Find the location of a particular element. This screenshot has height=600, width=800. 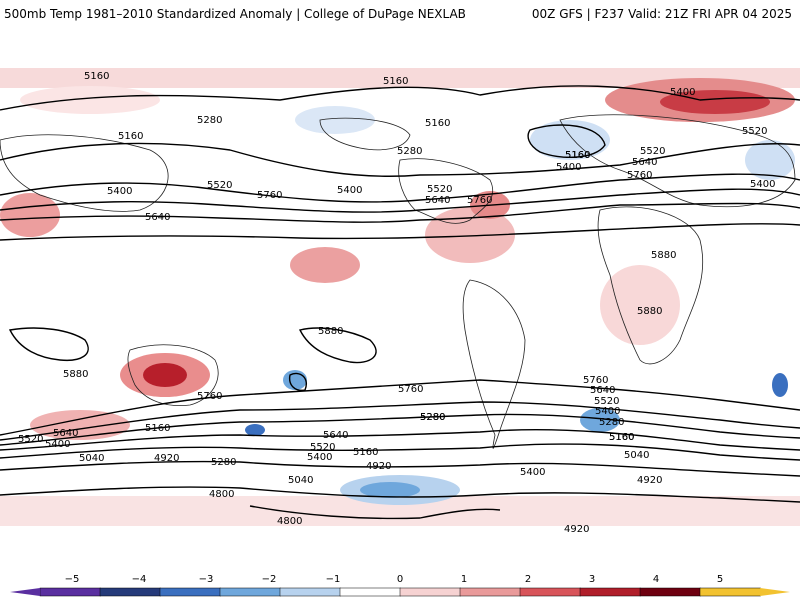

colorbar-tick: −5 is located at coordinates (72, 579).